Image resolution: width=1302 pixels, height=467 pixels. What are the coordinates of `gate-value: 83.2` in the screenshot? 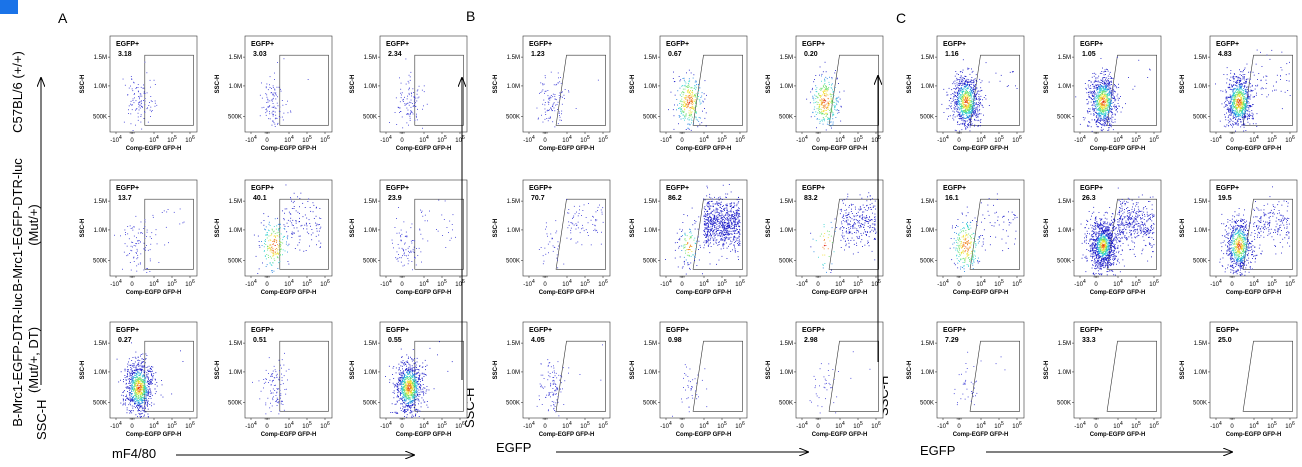 It's located at (811, 198).